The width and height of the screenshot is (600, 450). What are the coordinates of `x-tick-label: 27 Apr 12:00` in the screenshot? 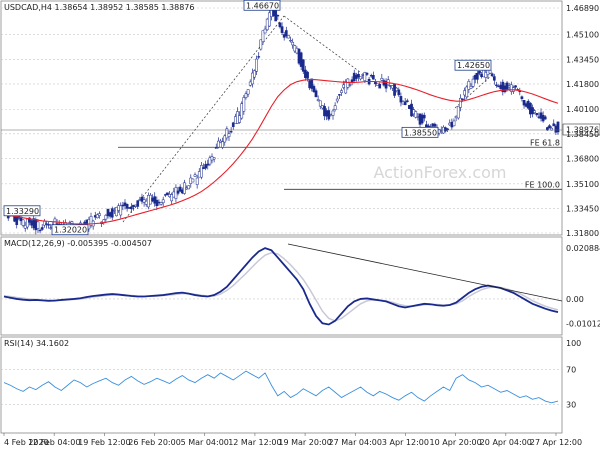 It's located at (556, 442).